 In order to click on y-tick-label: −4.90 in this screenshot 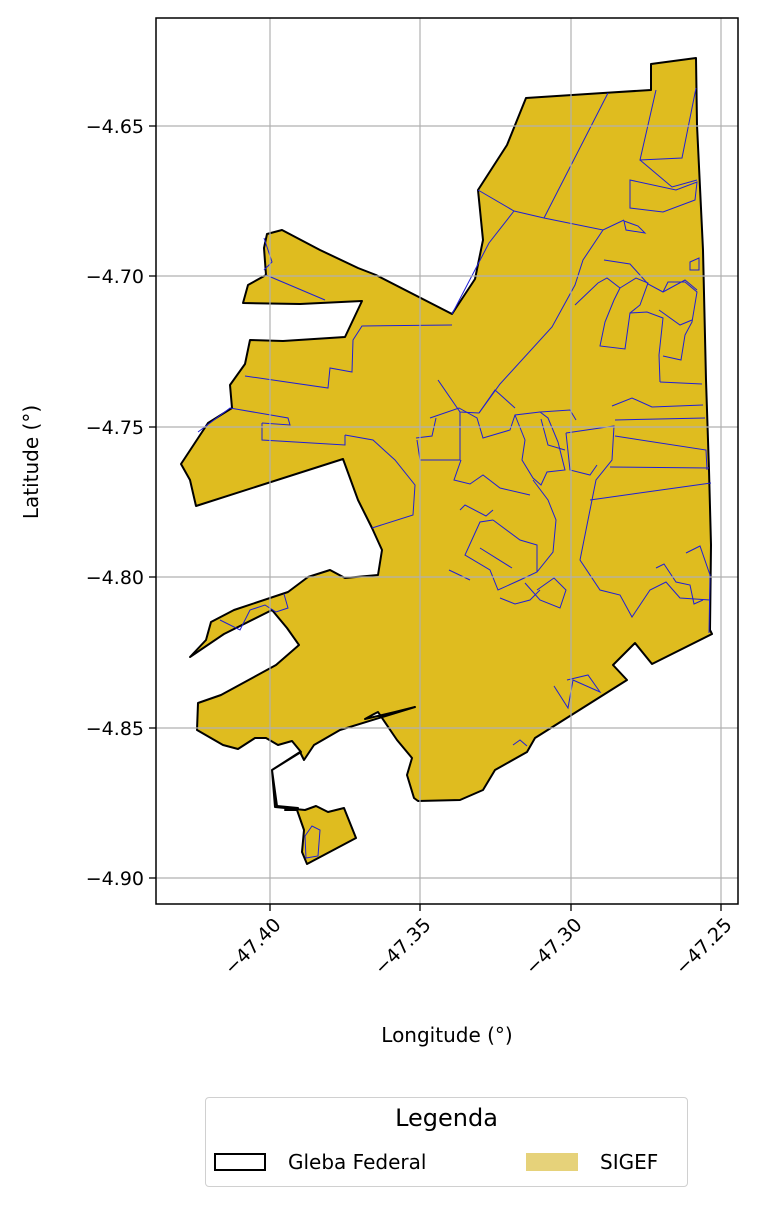, I will do `click(115, 879)`.